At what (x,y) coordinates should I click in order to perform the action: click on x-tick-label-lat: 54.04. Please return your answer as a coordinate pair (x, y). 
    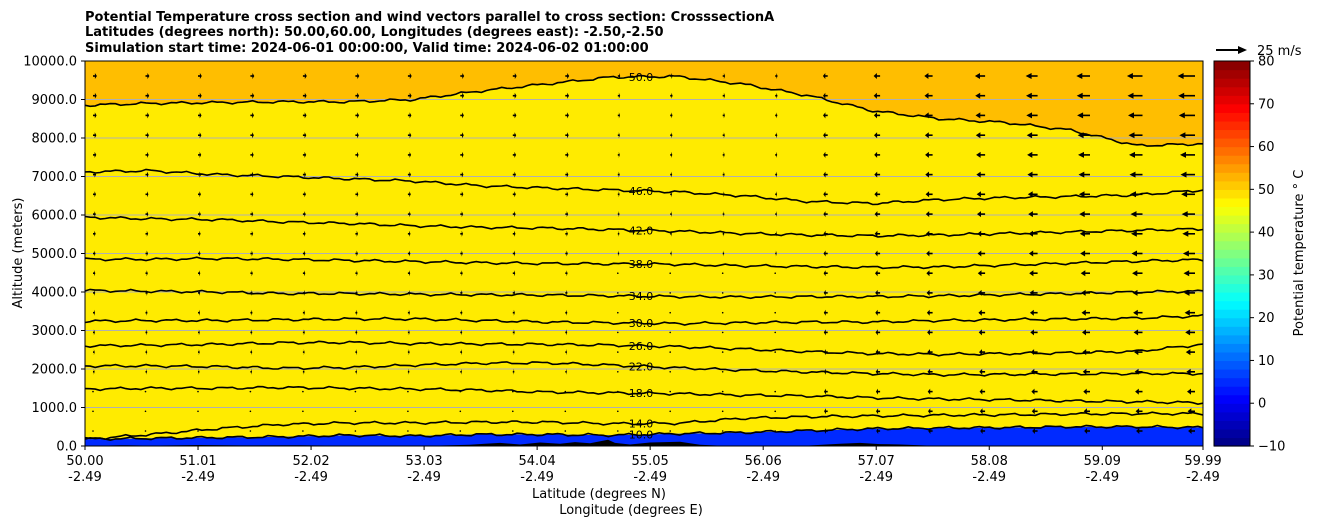
    Looking at the image, I should click on (537, 461).